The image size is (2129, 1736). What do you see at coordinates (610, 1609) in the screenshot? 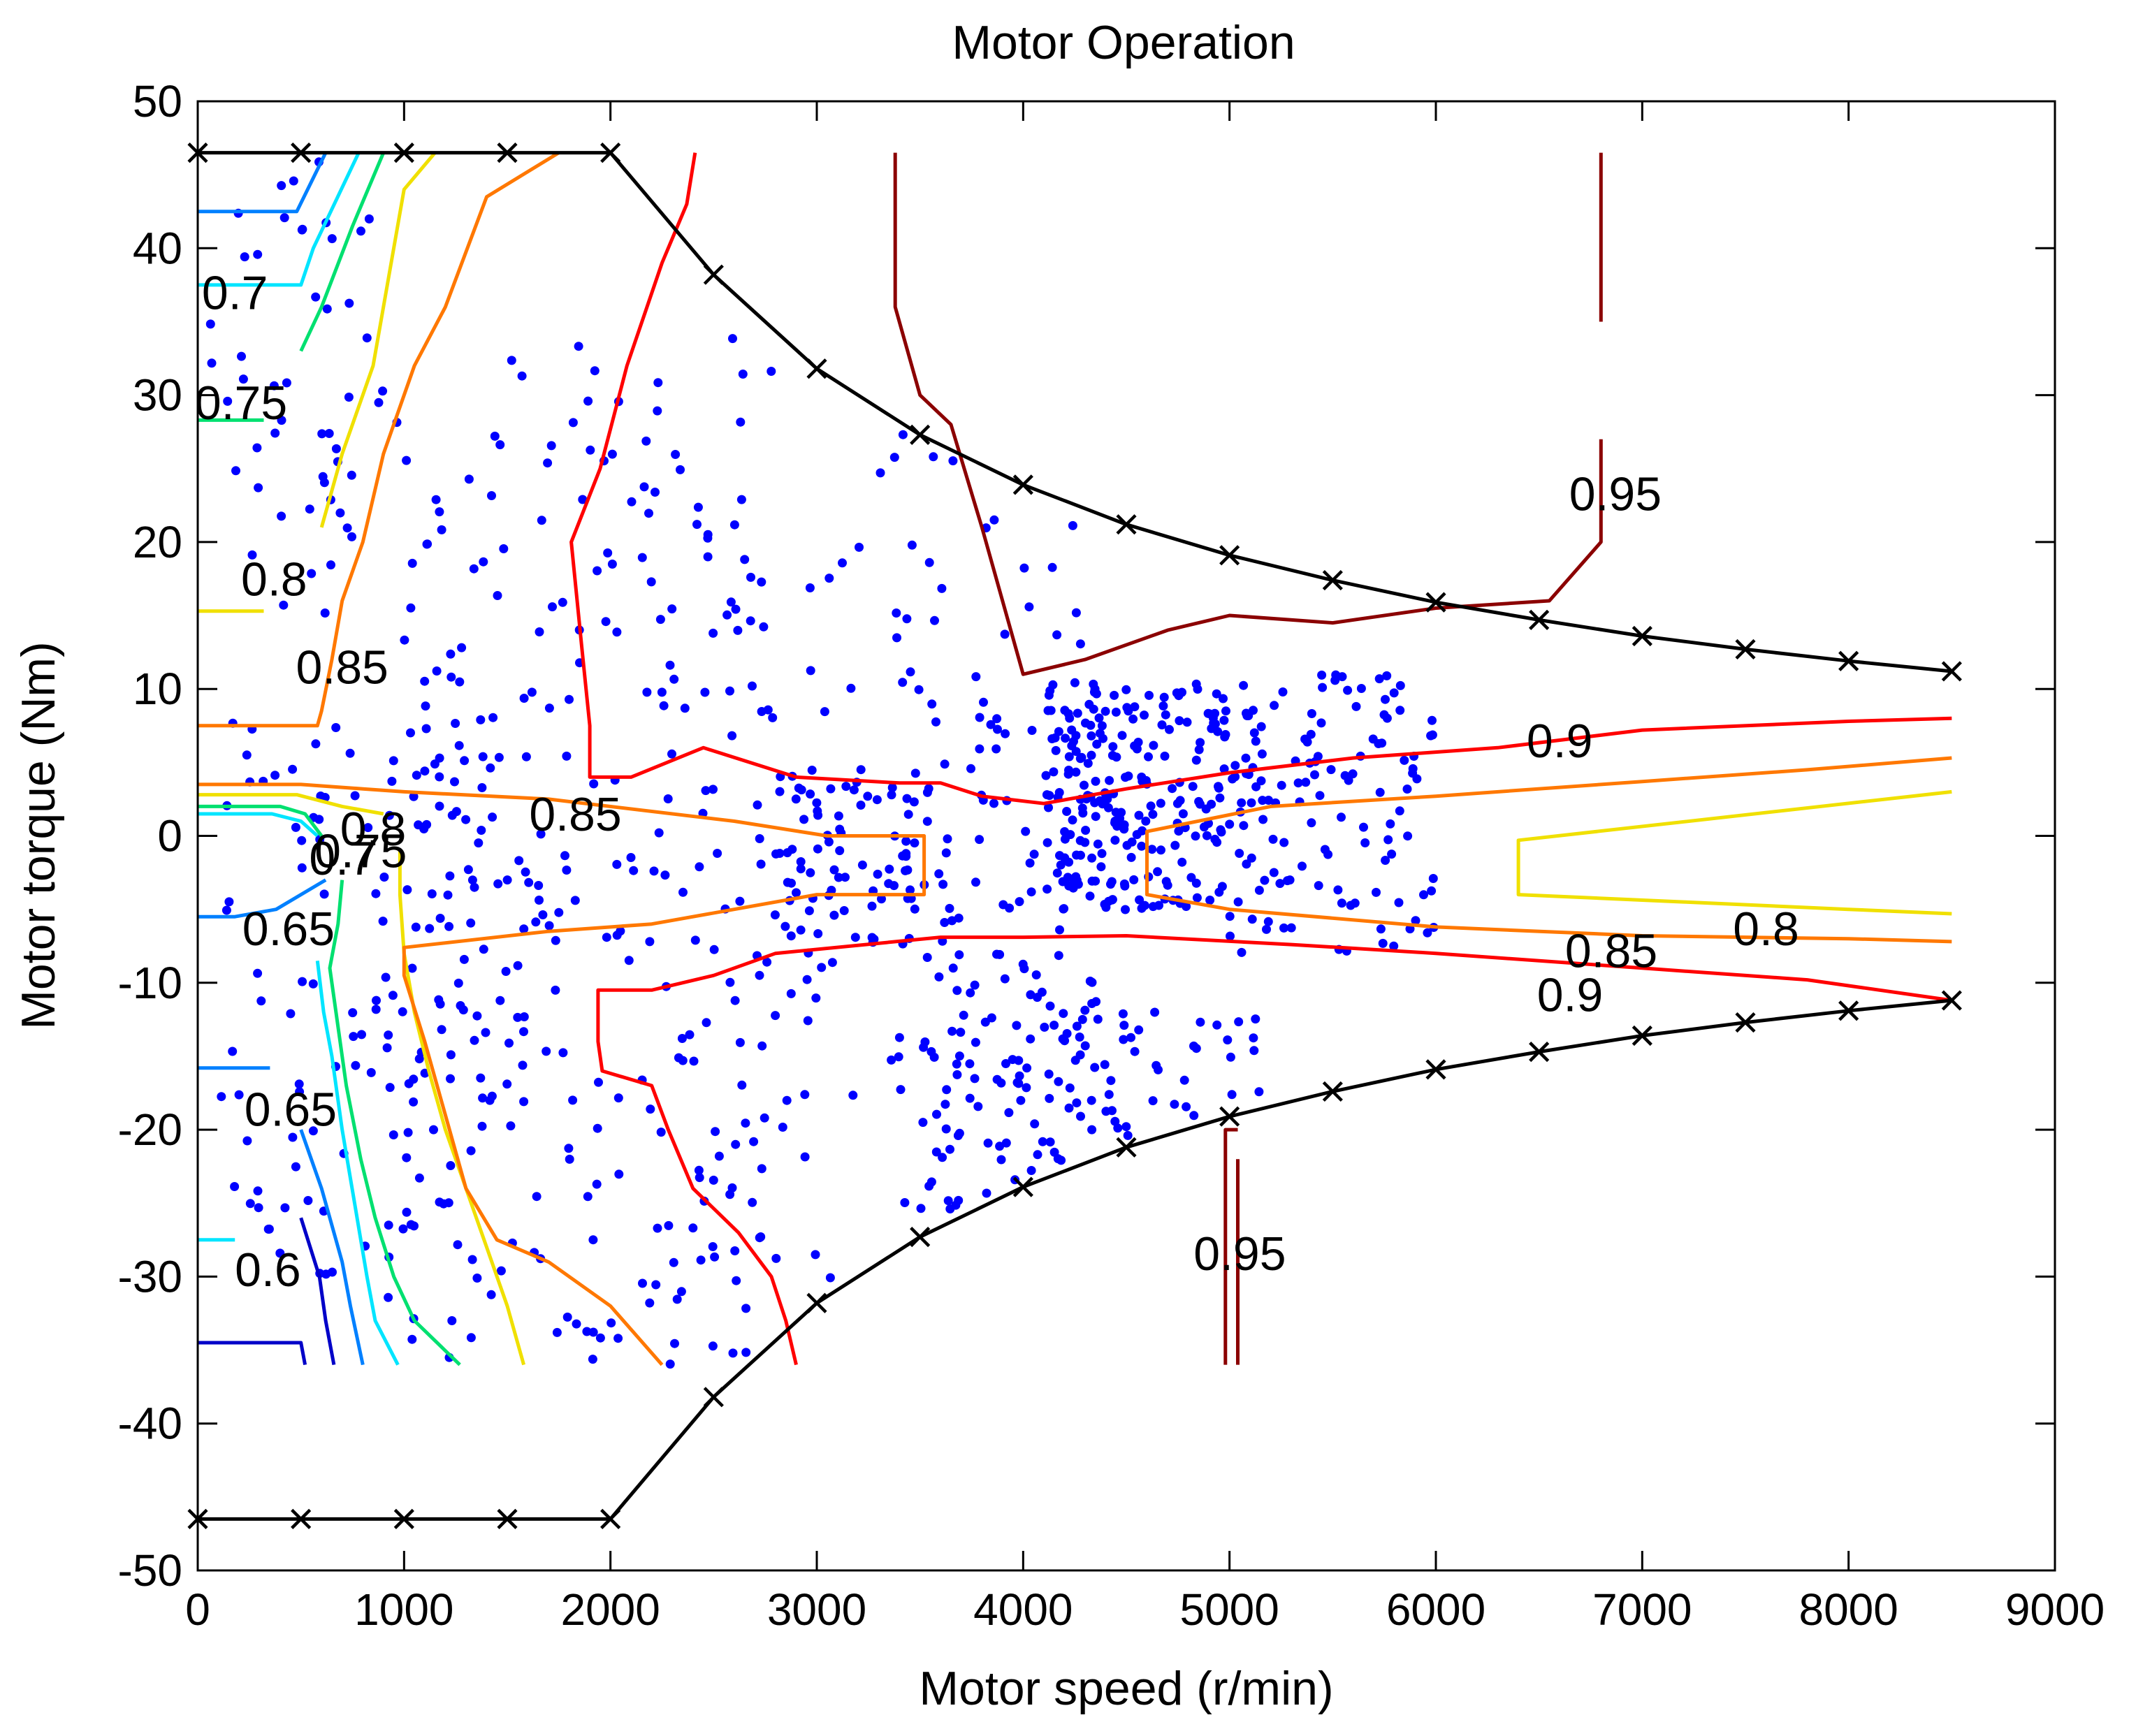
I see `x-tick-label: 2000` at bounding box center [610, 1609].